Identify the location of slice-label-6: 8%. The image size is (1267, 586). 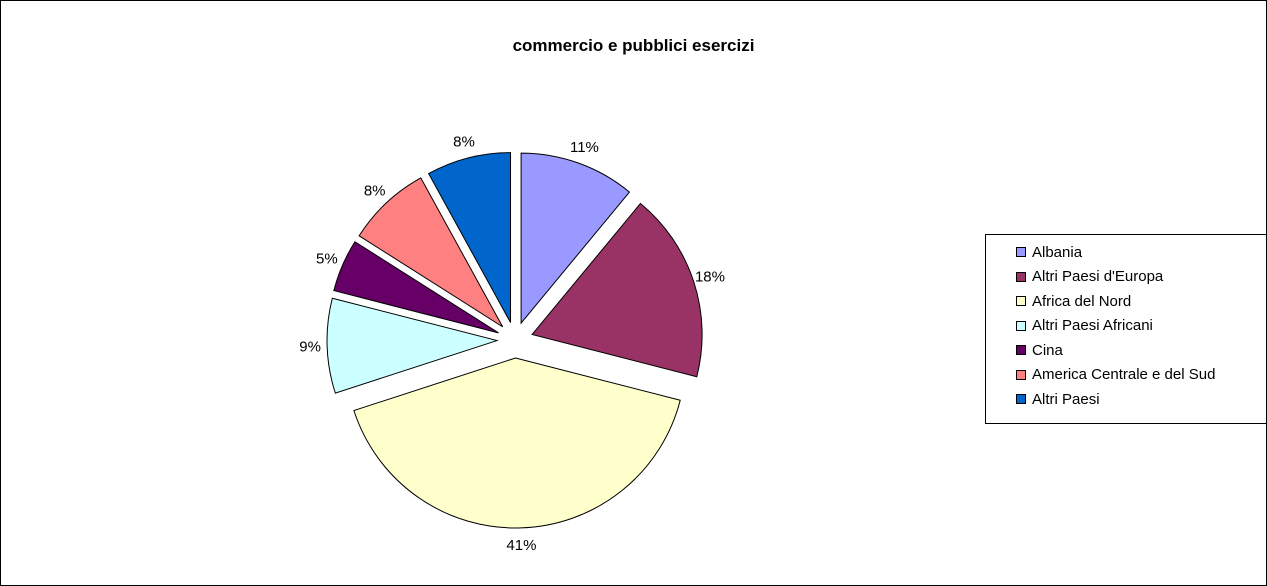
(375, 191).